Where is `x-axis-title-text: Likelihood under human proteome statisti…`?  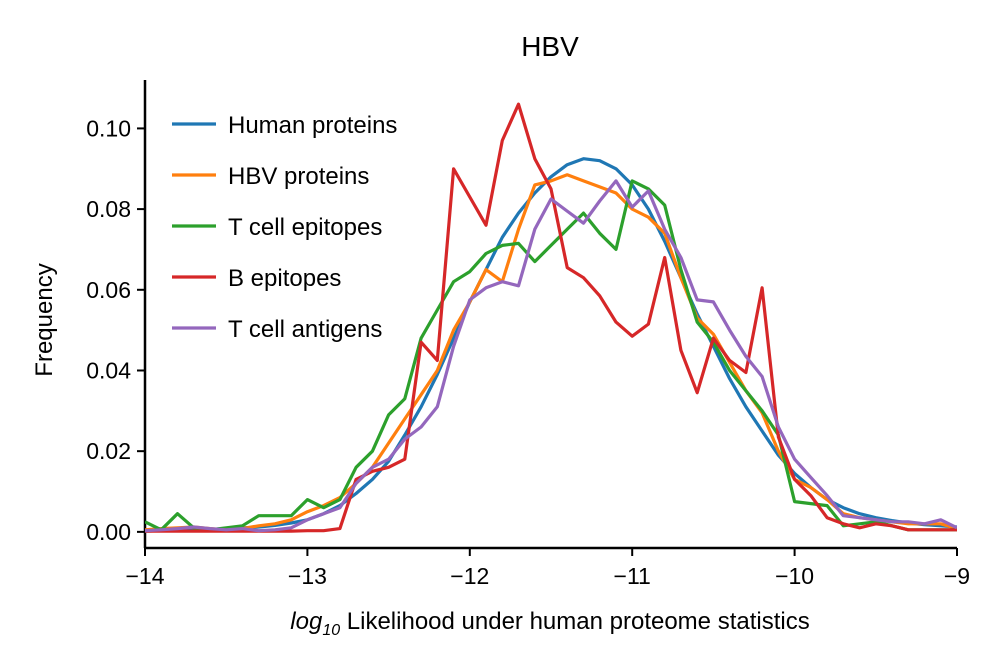 x-axis-title-text: Likelihood under human proteome statisti… is located at coordinates (575, 621).